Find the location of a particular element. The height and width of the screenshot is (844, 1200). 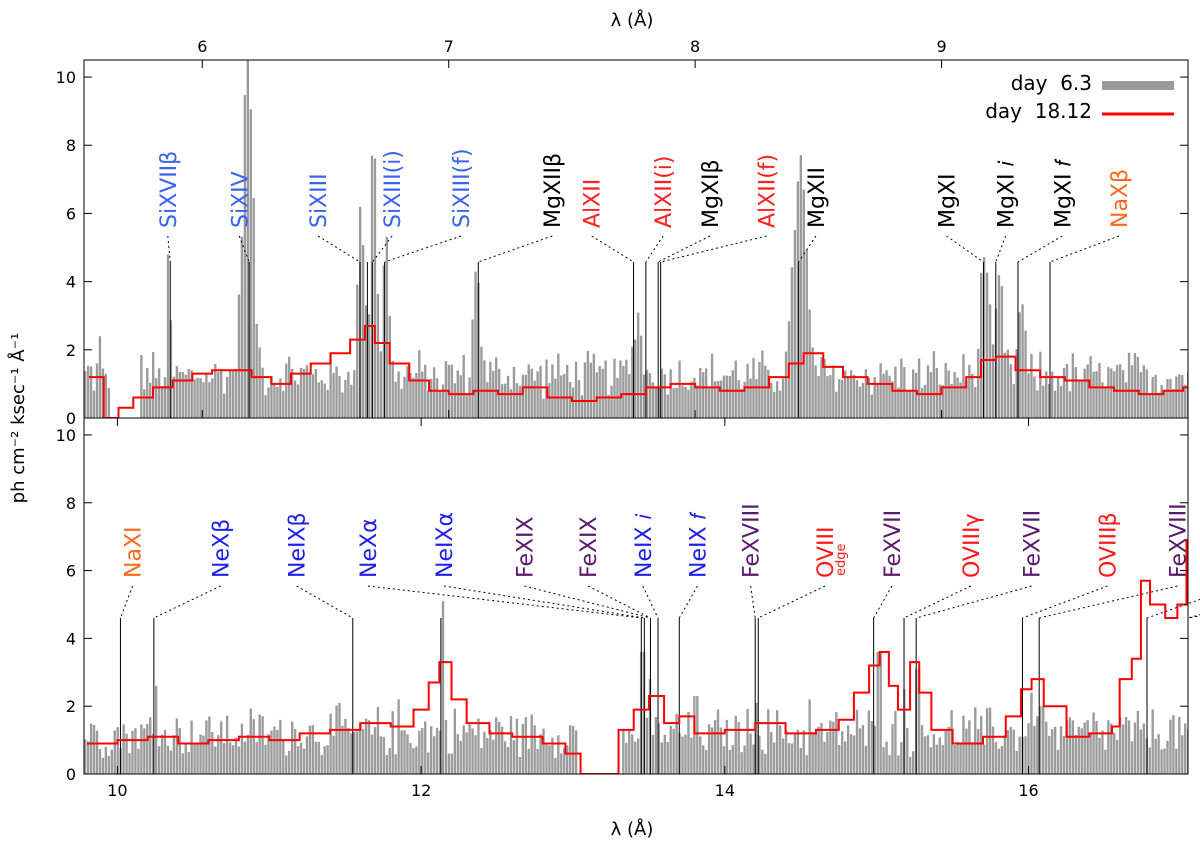

line-label-top: MgXII is located at coordinates (817, 197).